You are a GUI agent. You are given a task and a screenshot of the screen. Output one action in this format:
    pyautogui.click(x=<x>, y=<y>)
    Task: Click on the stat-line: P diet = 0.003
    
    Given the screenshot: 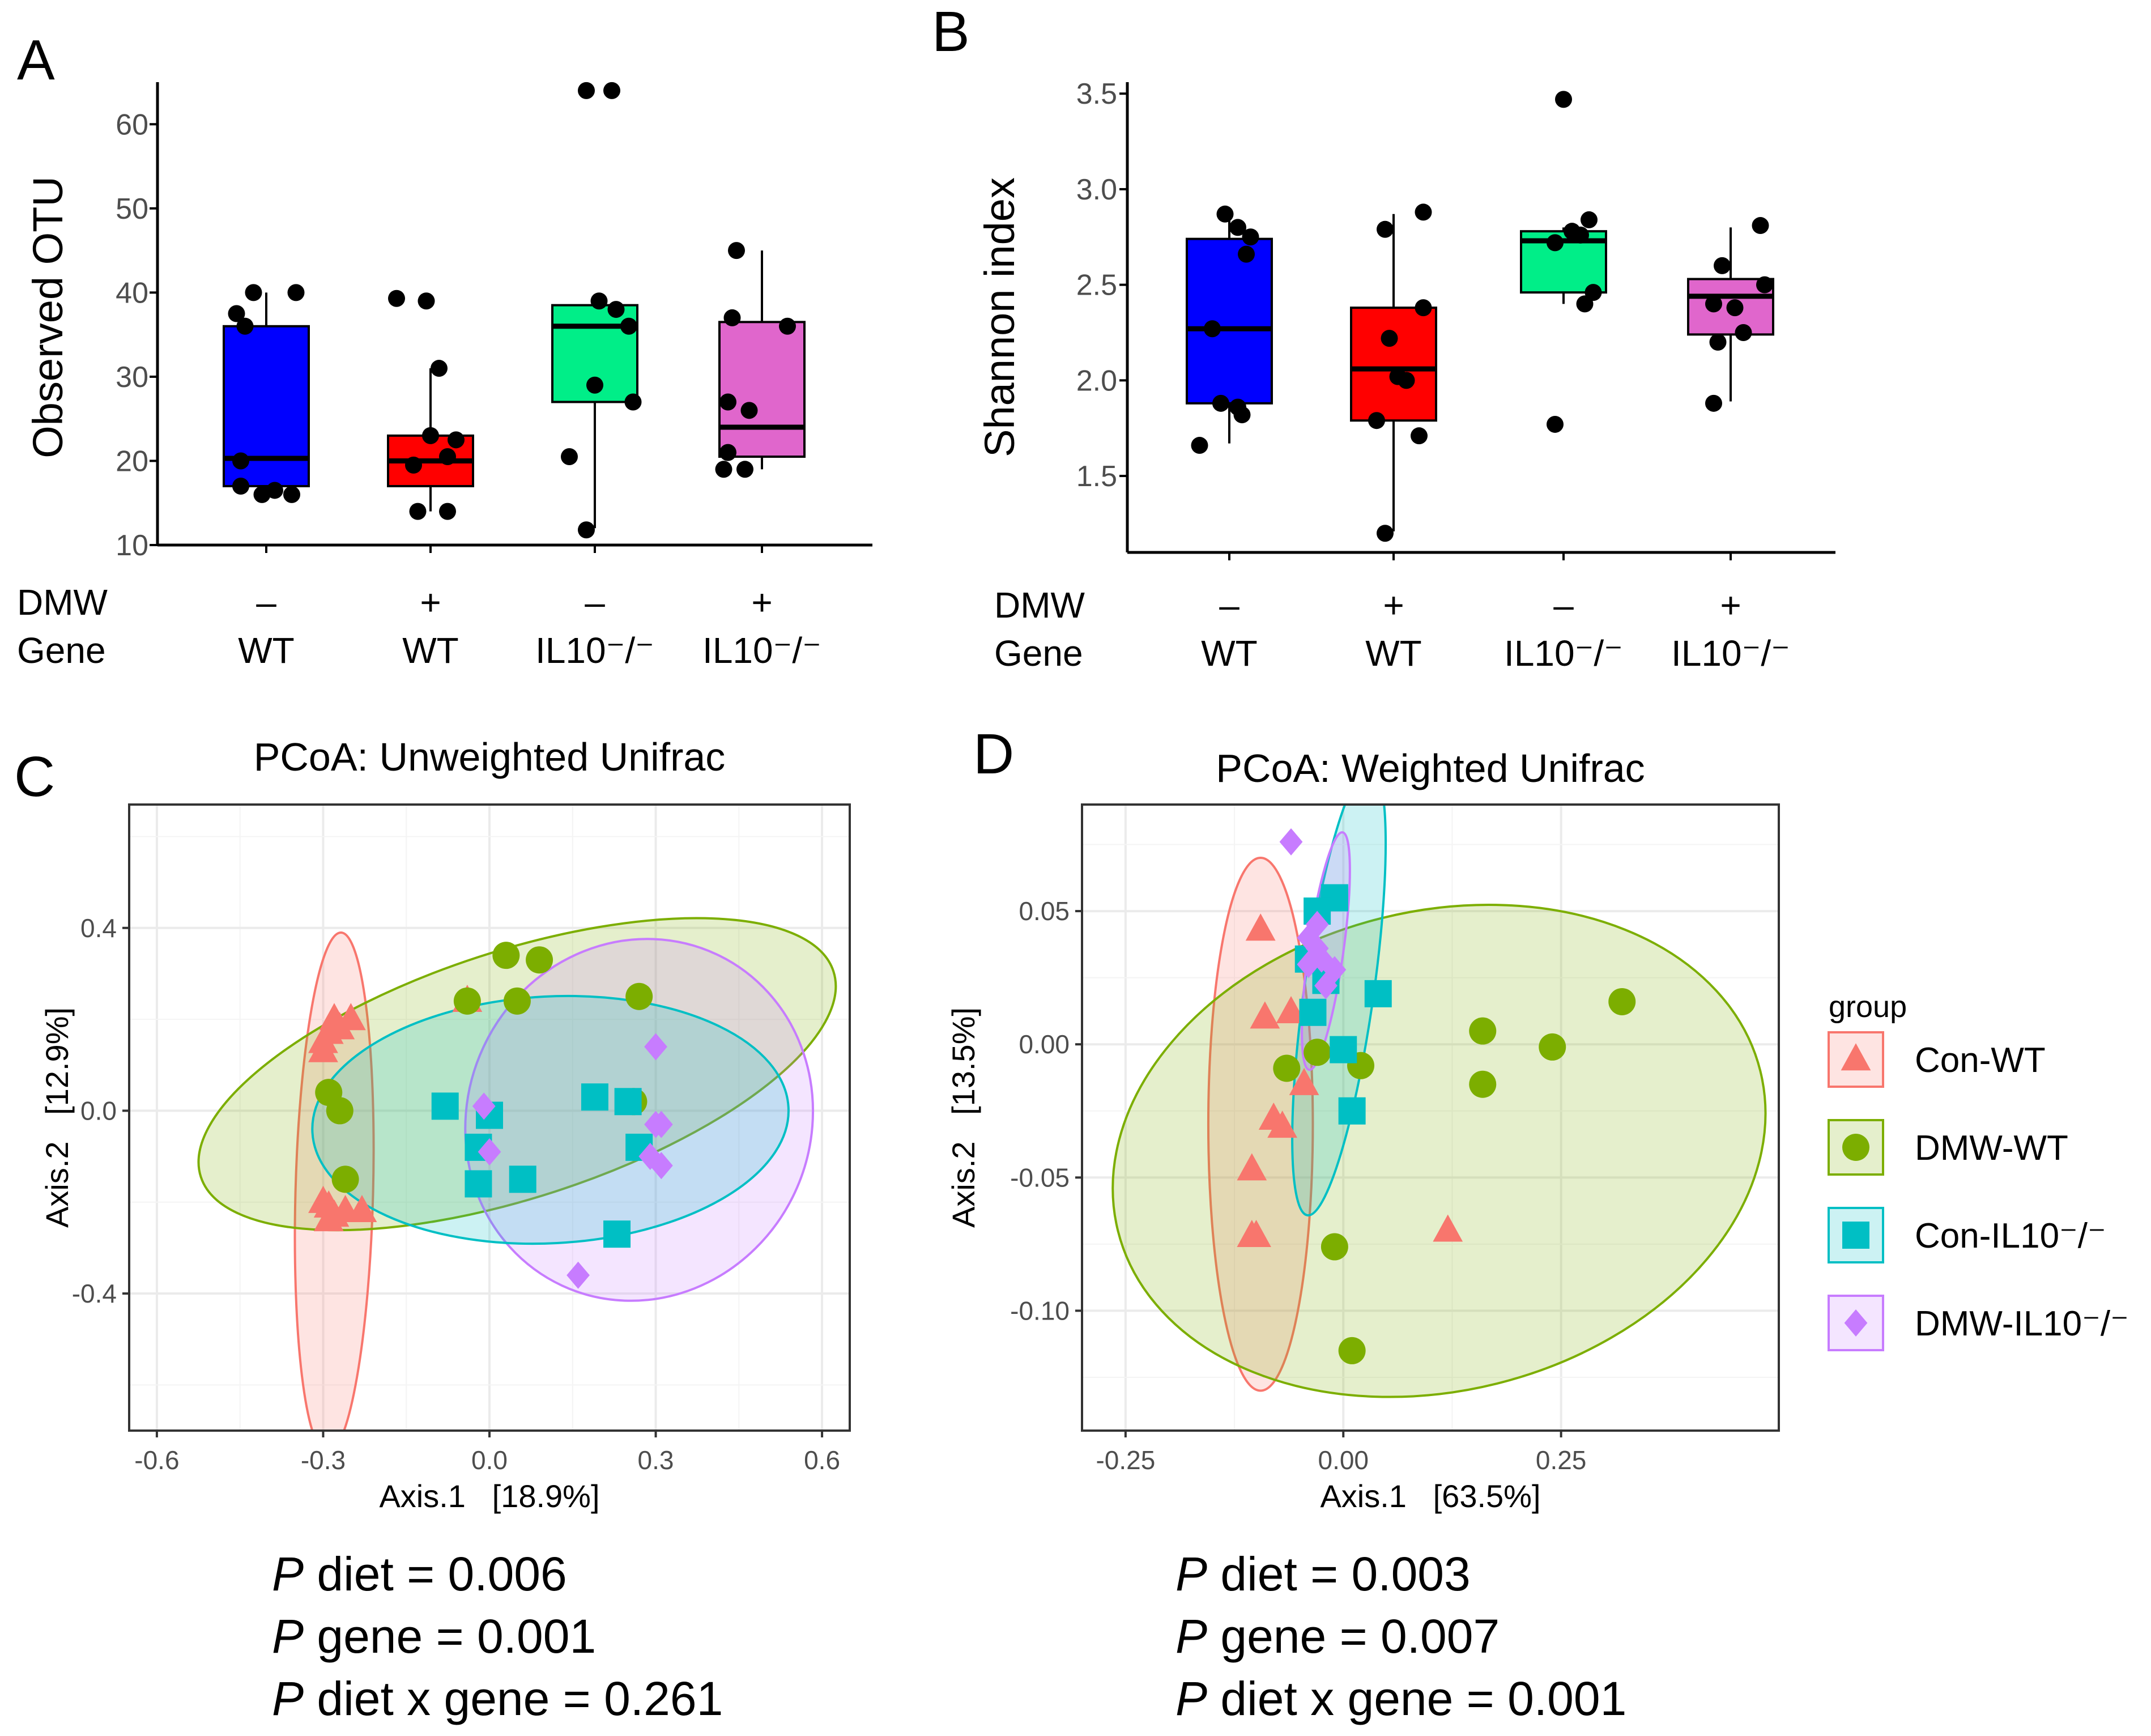 What is the action you would take?
    pyautogui.click(x=1323, y=1574)
    